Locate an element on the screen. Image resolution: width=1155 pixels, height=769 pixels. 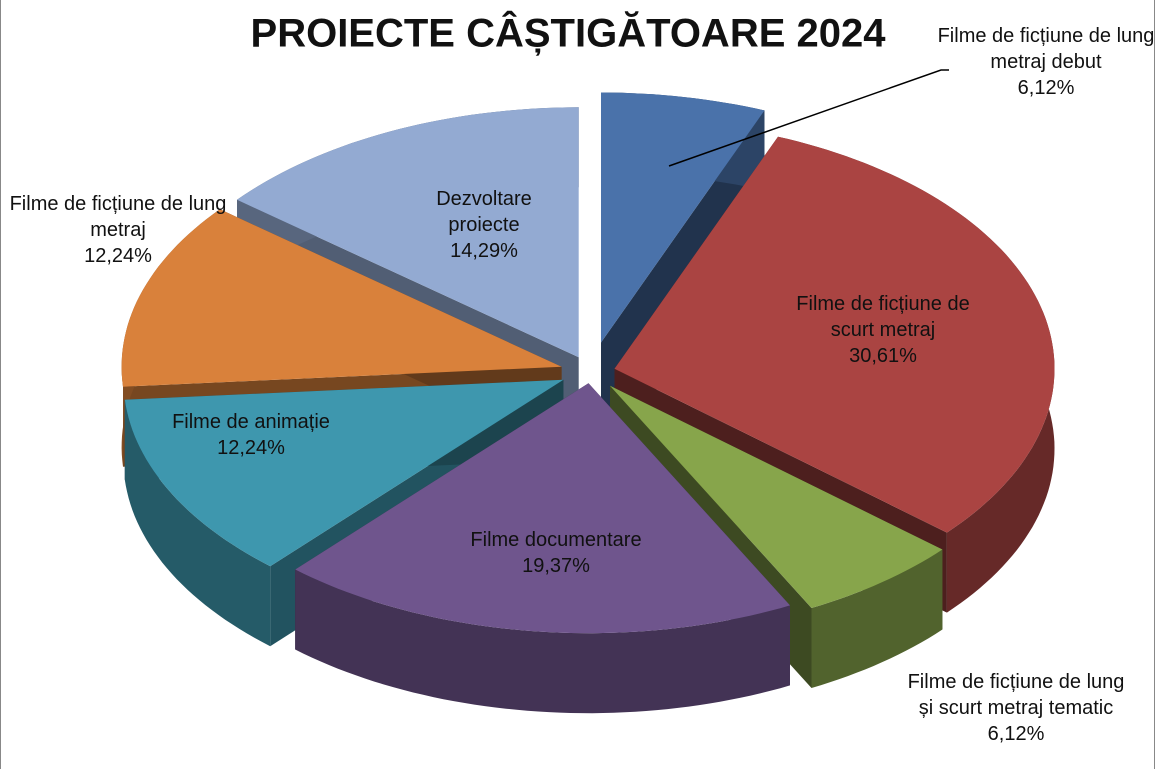
data-label: Filme documentare 19,37% is located at coordinates (556, 553).